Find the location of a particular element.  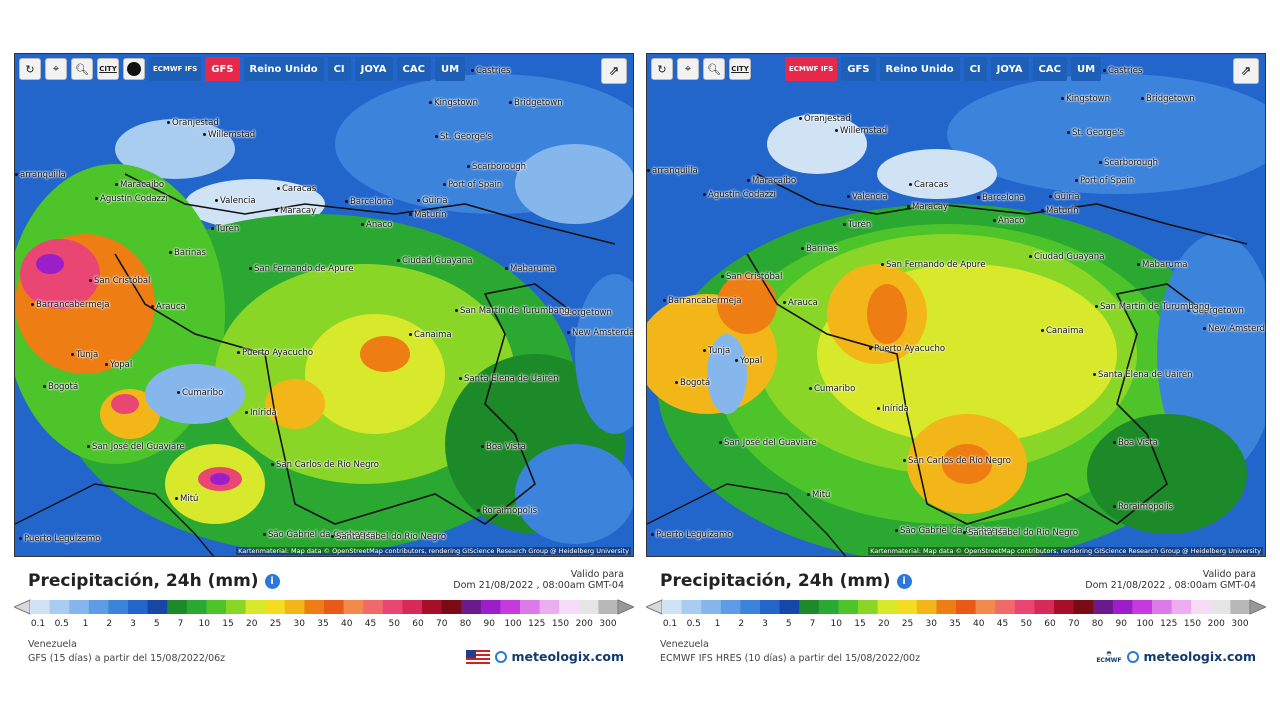

scale-tick-label: 3 is located at coordinates (133, 624).